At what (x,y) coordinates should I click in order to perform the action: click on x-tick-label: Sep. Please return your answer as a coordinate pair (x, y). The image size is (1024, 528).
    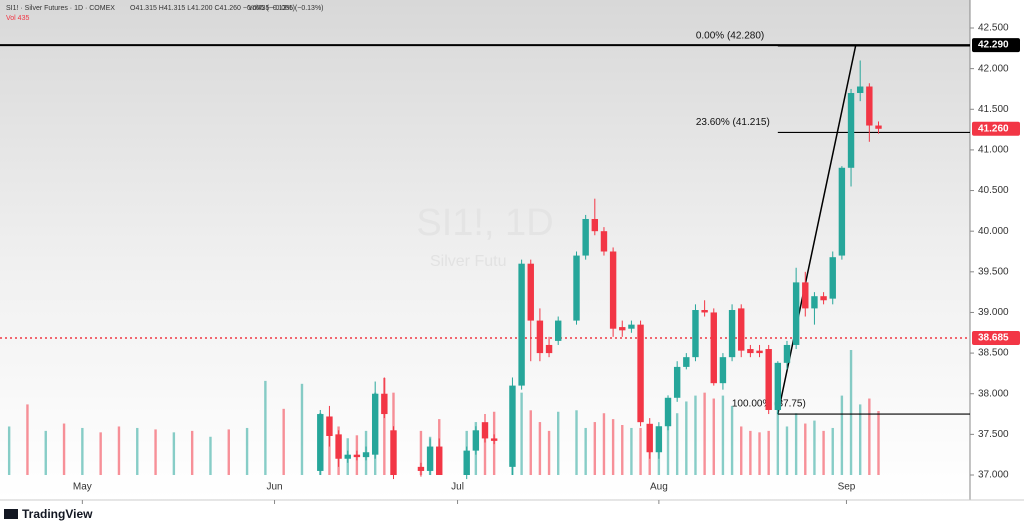
    Looking at the image, I should click on (847, 487).